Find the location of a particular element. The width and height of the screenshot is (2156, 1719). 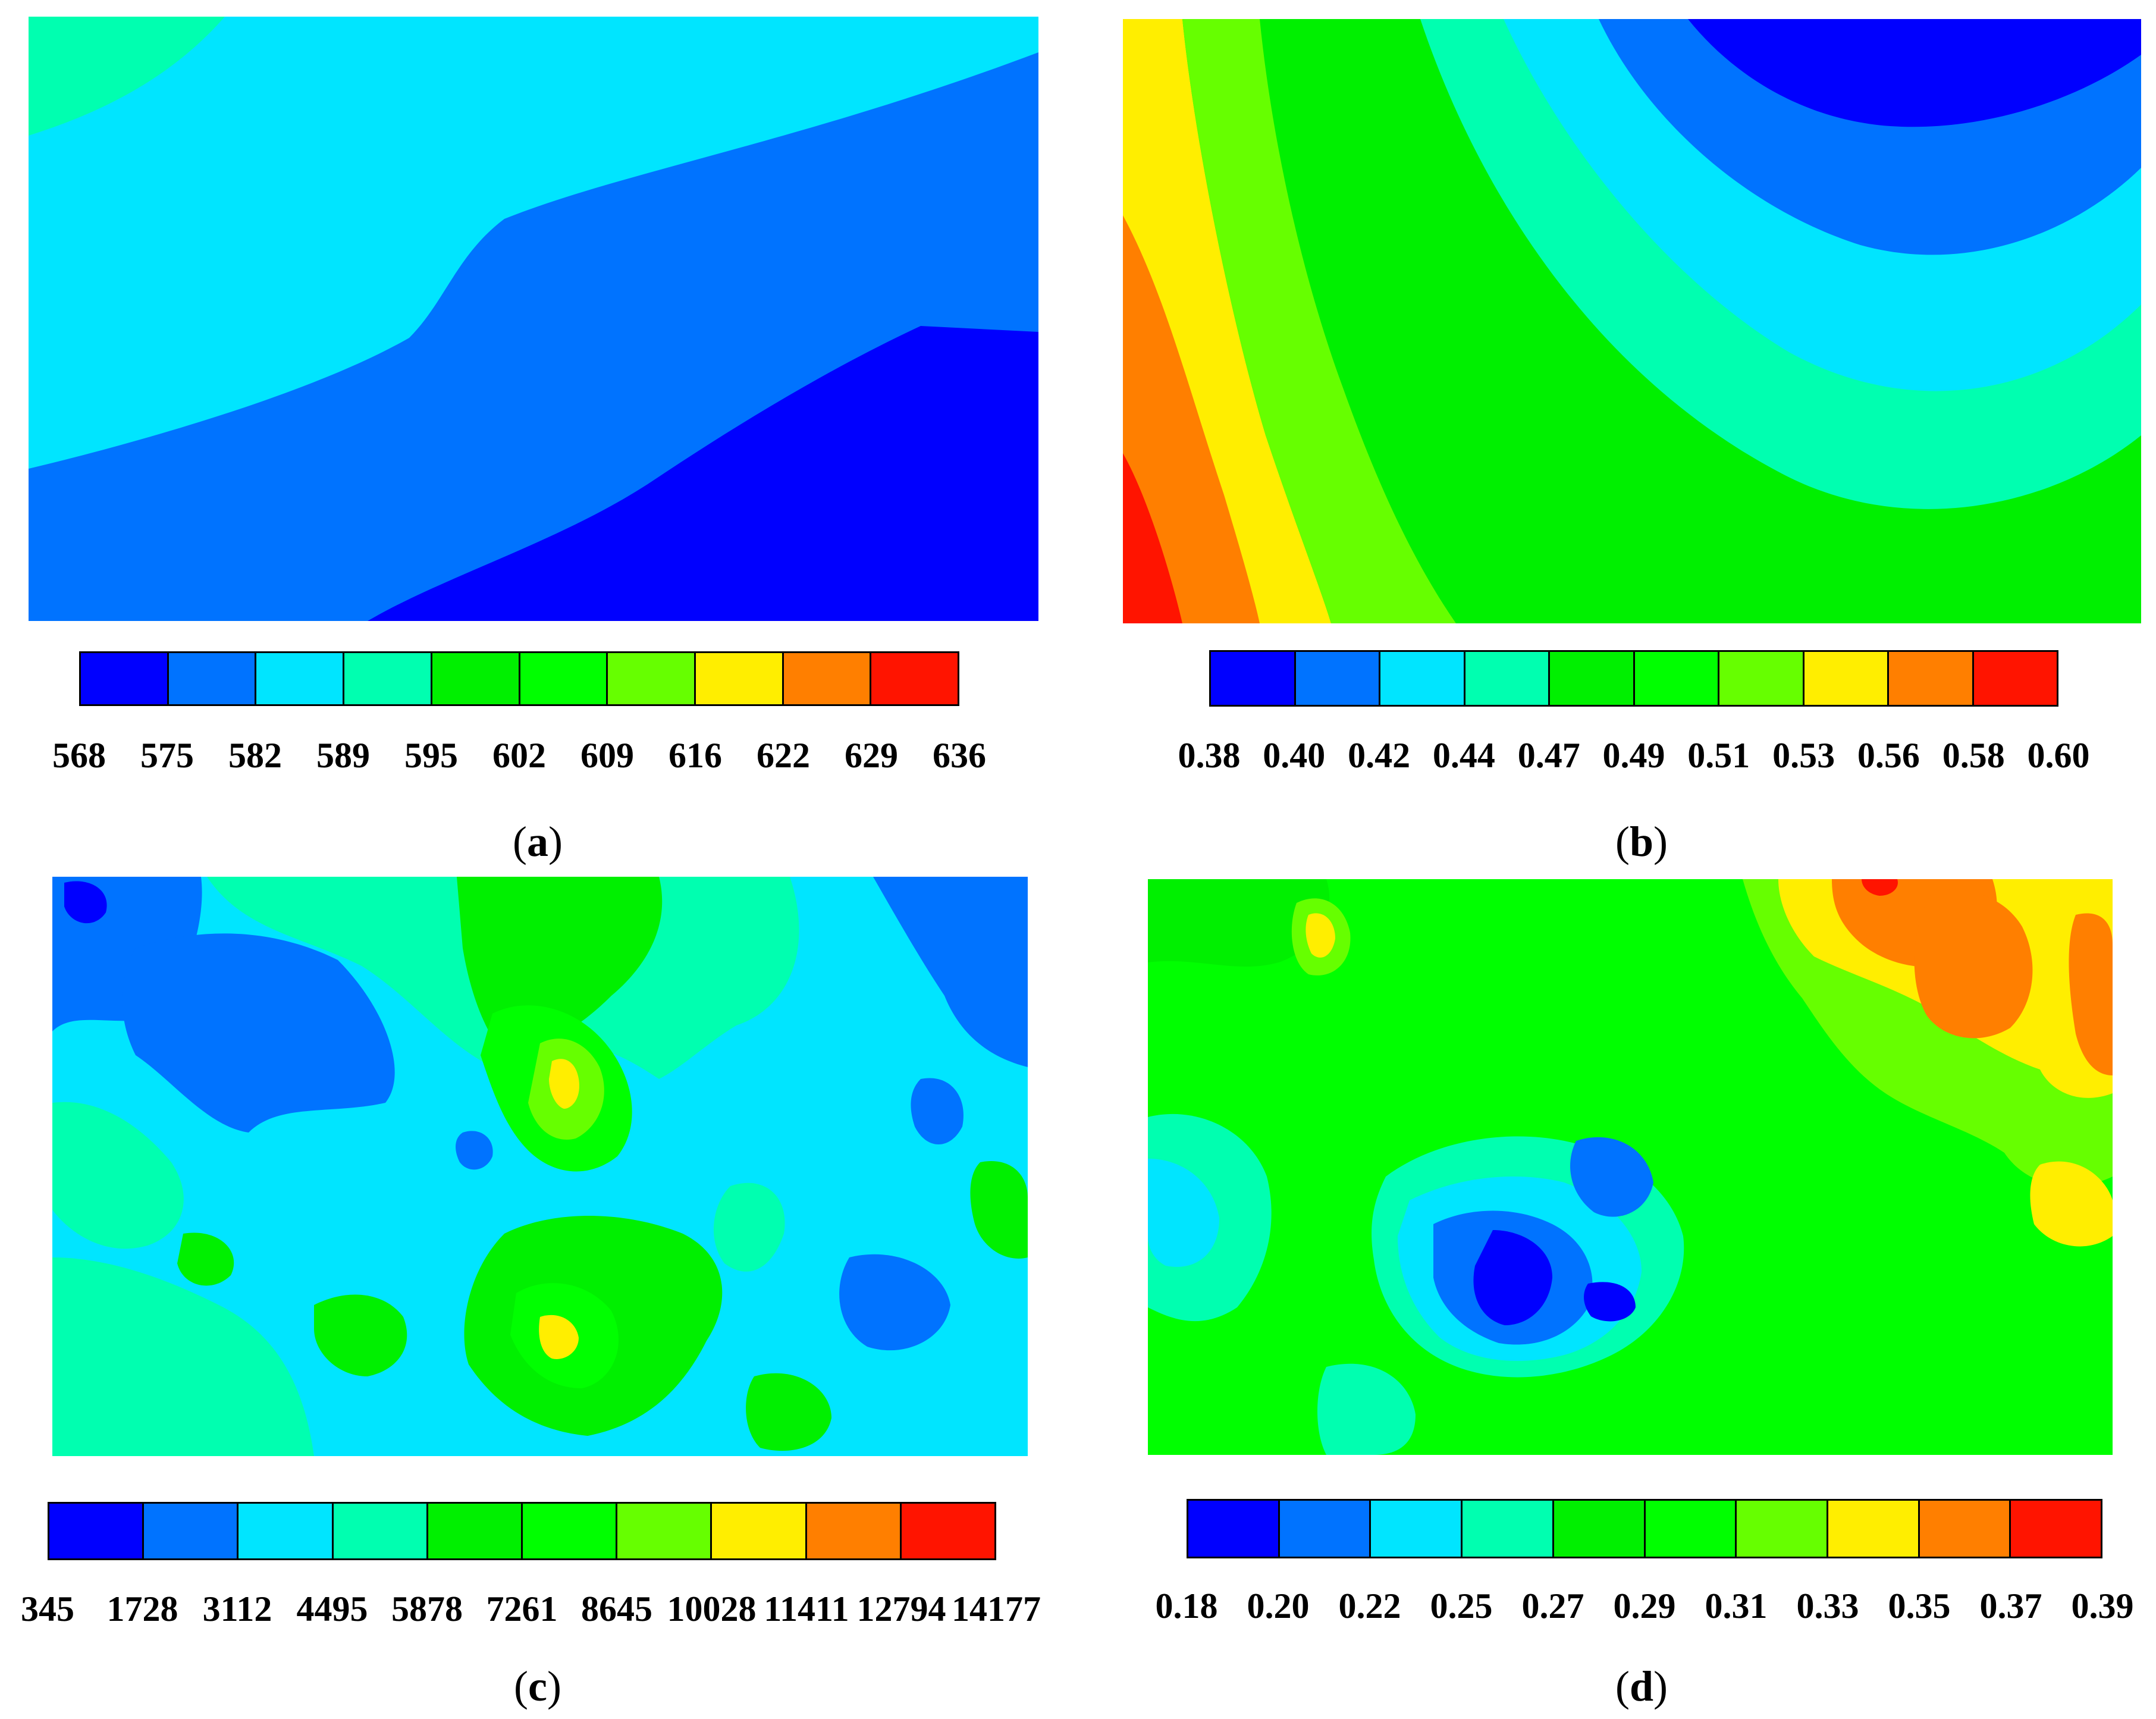

colorbar-c-tick-9: 12794 is located at coordinates (901, 1609).